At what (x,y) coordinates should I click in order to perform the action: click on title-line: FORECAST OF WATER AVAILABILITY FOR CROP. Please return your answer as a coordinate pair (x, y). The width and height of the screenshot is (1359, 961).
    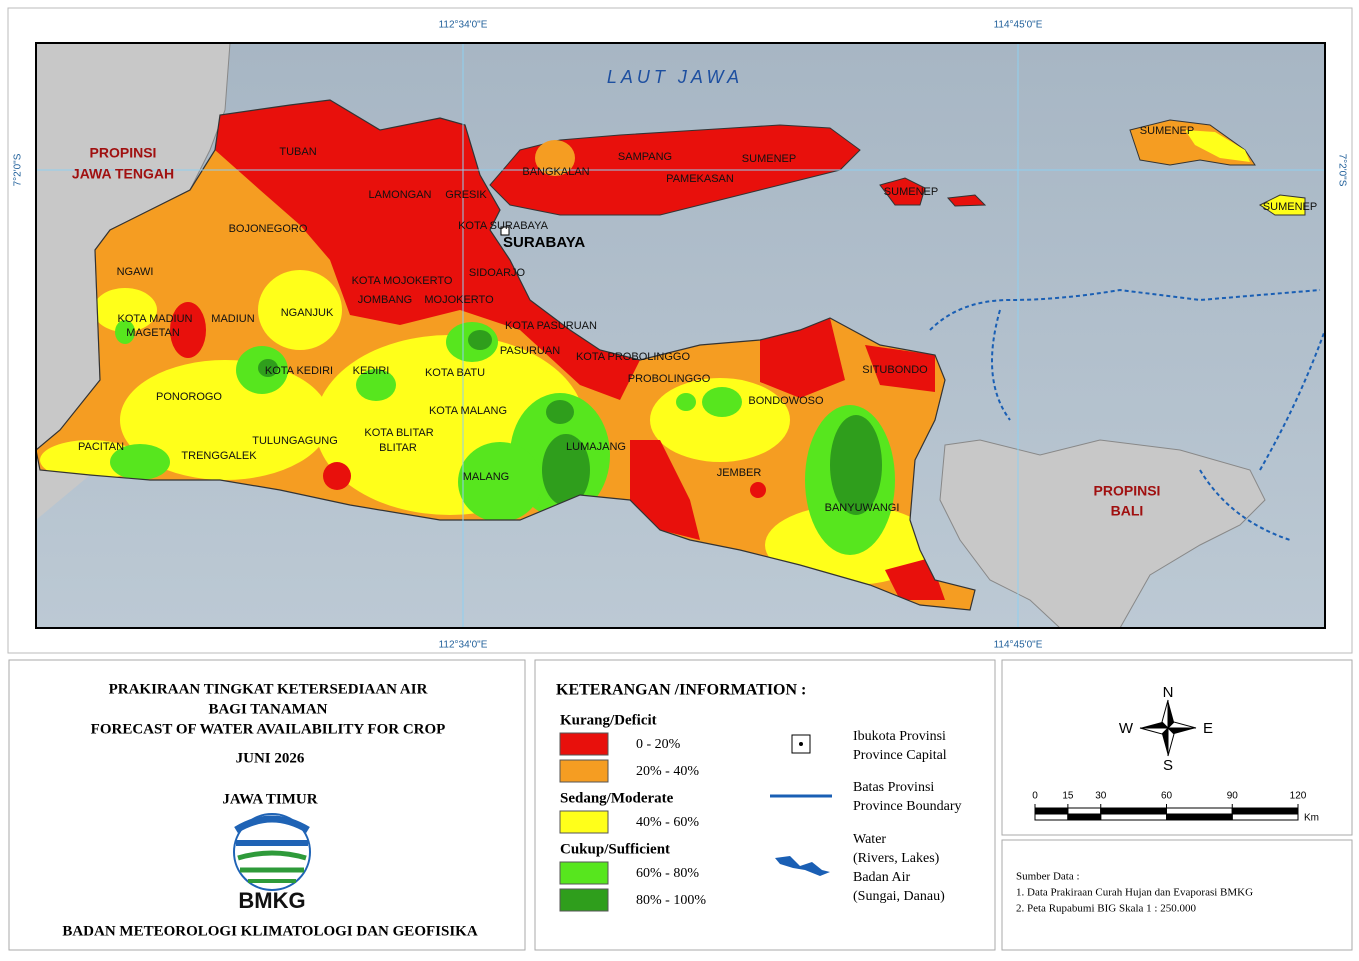
    Looking at the image, I should click on (268, 729).